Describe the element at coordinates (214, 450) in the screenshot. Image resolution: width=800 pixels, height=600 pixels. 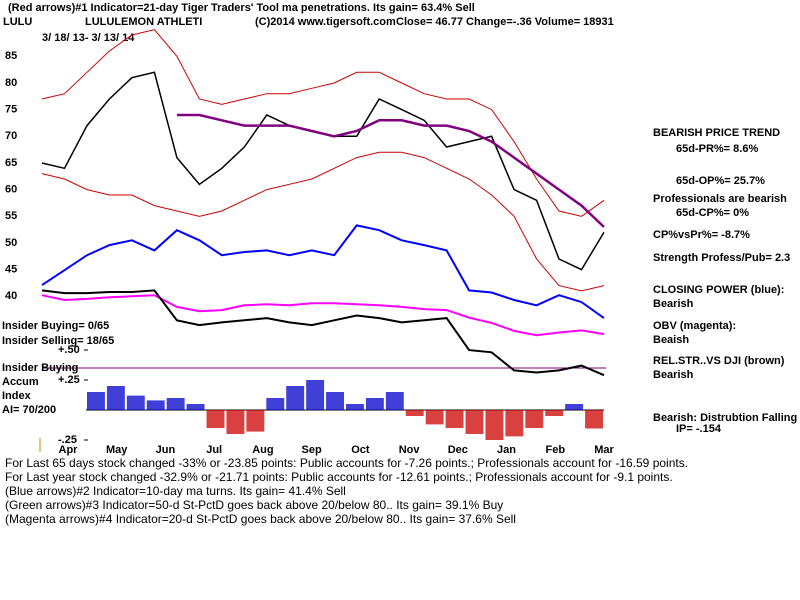
I see `x-tick-label: Jul` at that location.